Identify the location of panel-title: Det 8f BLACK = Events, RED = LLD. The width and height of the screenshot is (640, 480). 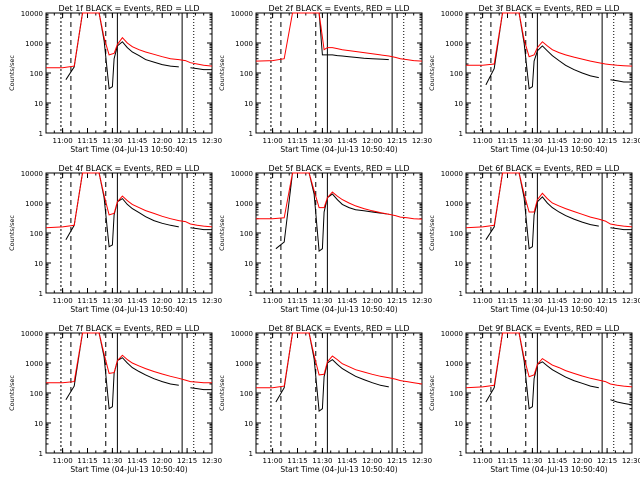
(338, 328).